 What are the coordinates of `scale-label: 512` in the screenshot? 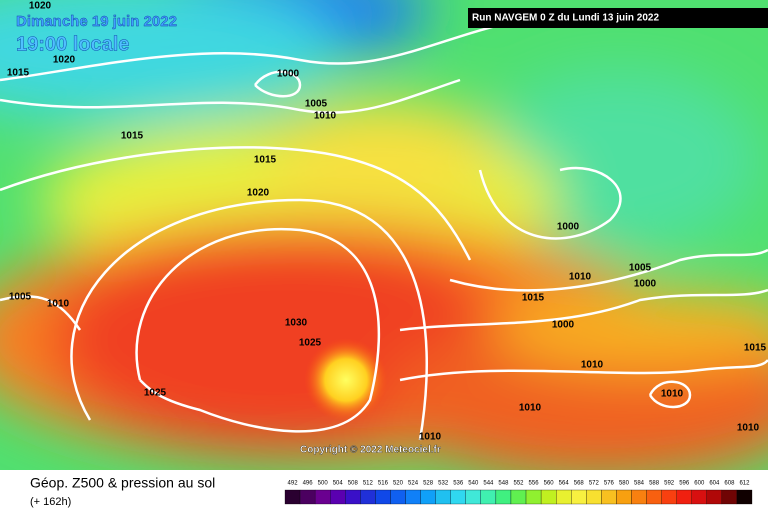 It's located at (368, 484).